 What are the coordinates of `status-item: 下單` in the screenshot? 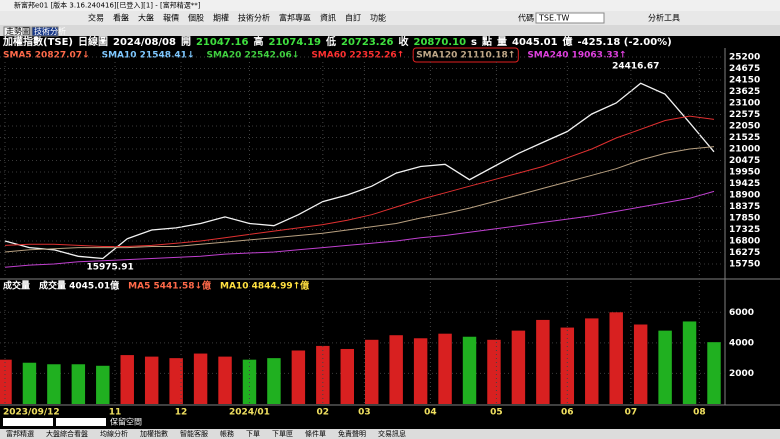 It's located at (253, 434).